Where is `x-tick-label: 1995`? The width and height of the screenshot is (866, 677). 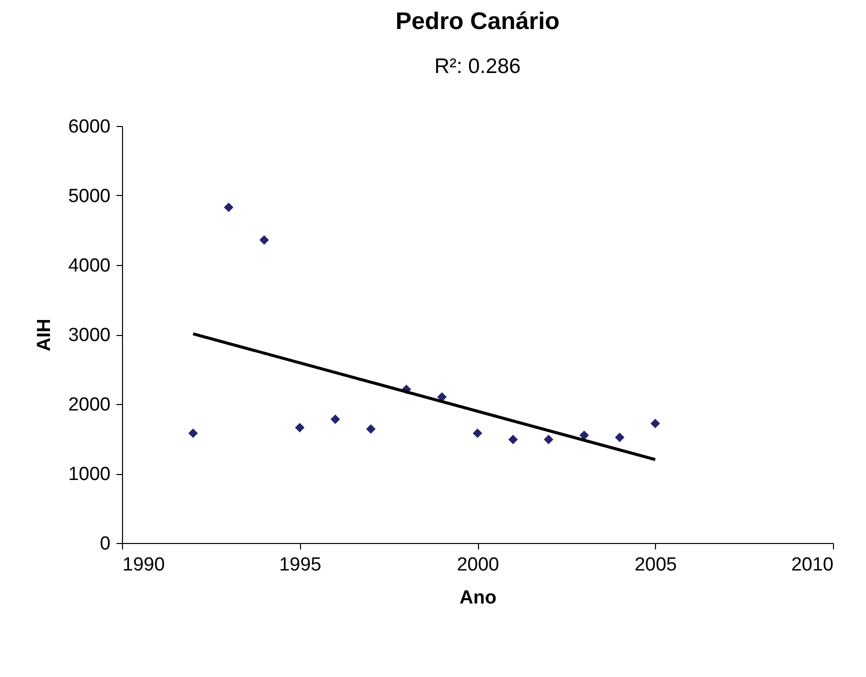
x-tick-label: 1995 is located at coordinates (300, 565).